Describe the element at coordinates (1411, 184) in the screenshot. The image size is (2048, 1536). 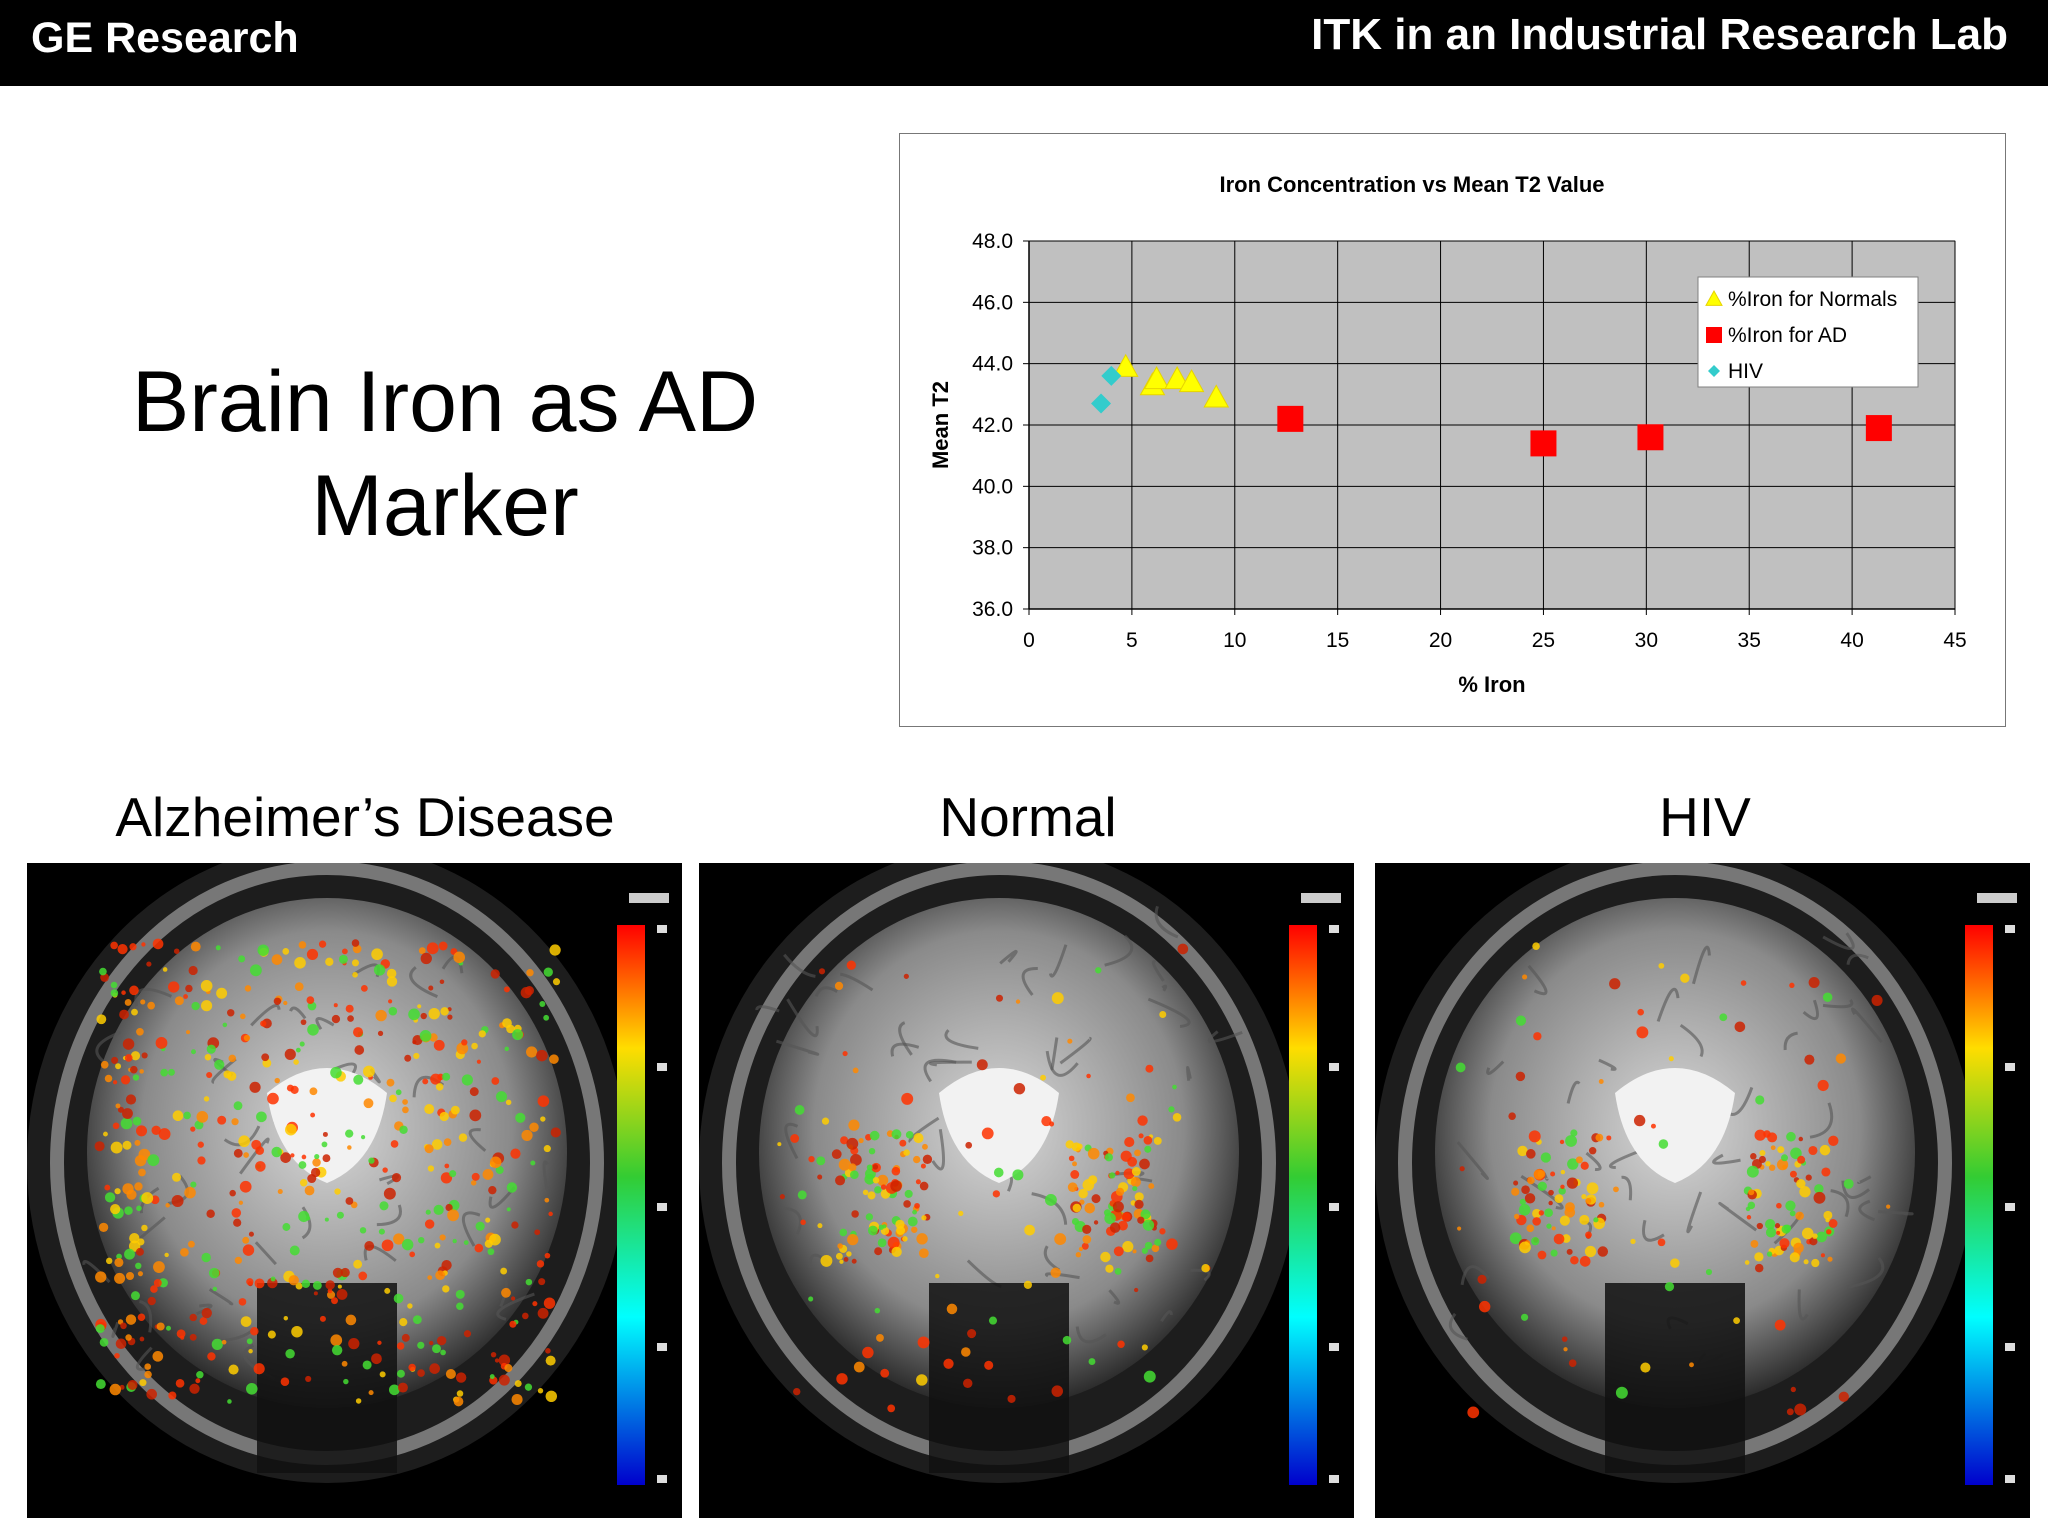
I see `chart-title: Iron Concentration vs Mean T2 Value` at that location.